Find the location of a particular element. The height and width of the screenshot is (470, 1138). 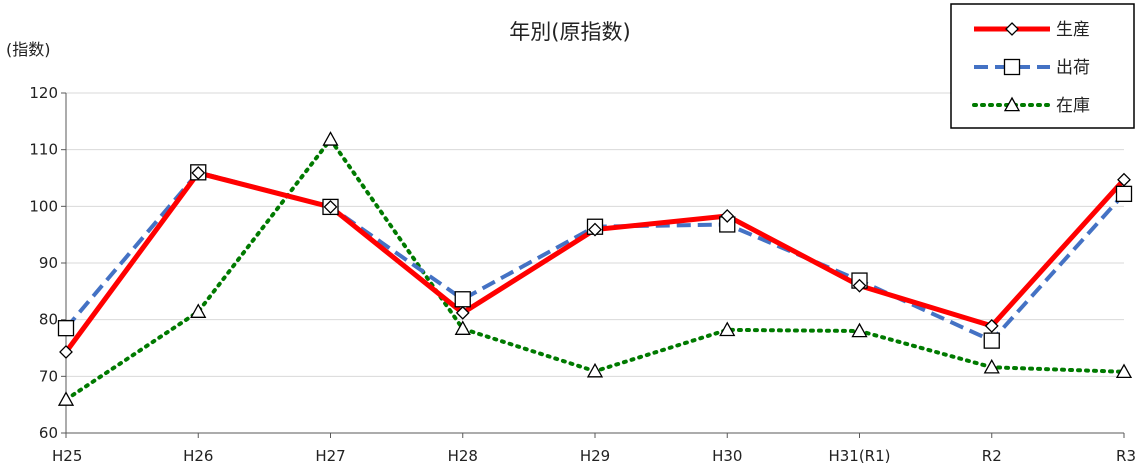

y-tick-label: 120 is located at coordinates (43, 93).